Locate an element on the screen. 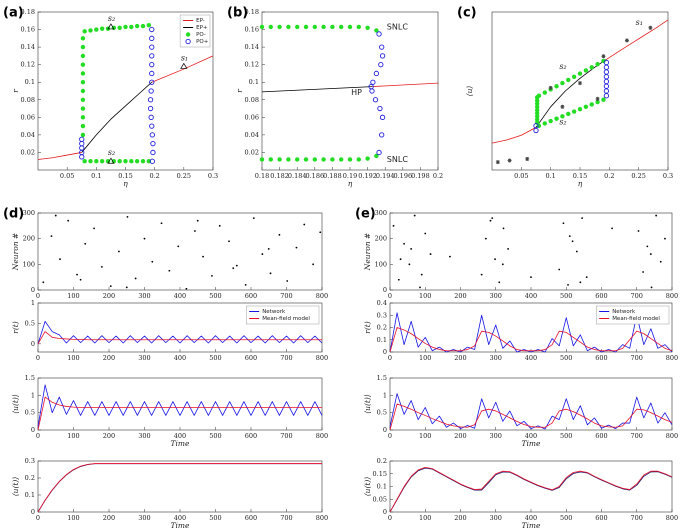 The height and width of the screenshot is (532, 685). x-axis-label: Time is located at coordinates (181, 443).